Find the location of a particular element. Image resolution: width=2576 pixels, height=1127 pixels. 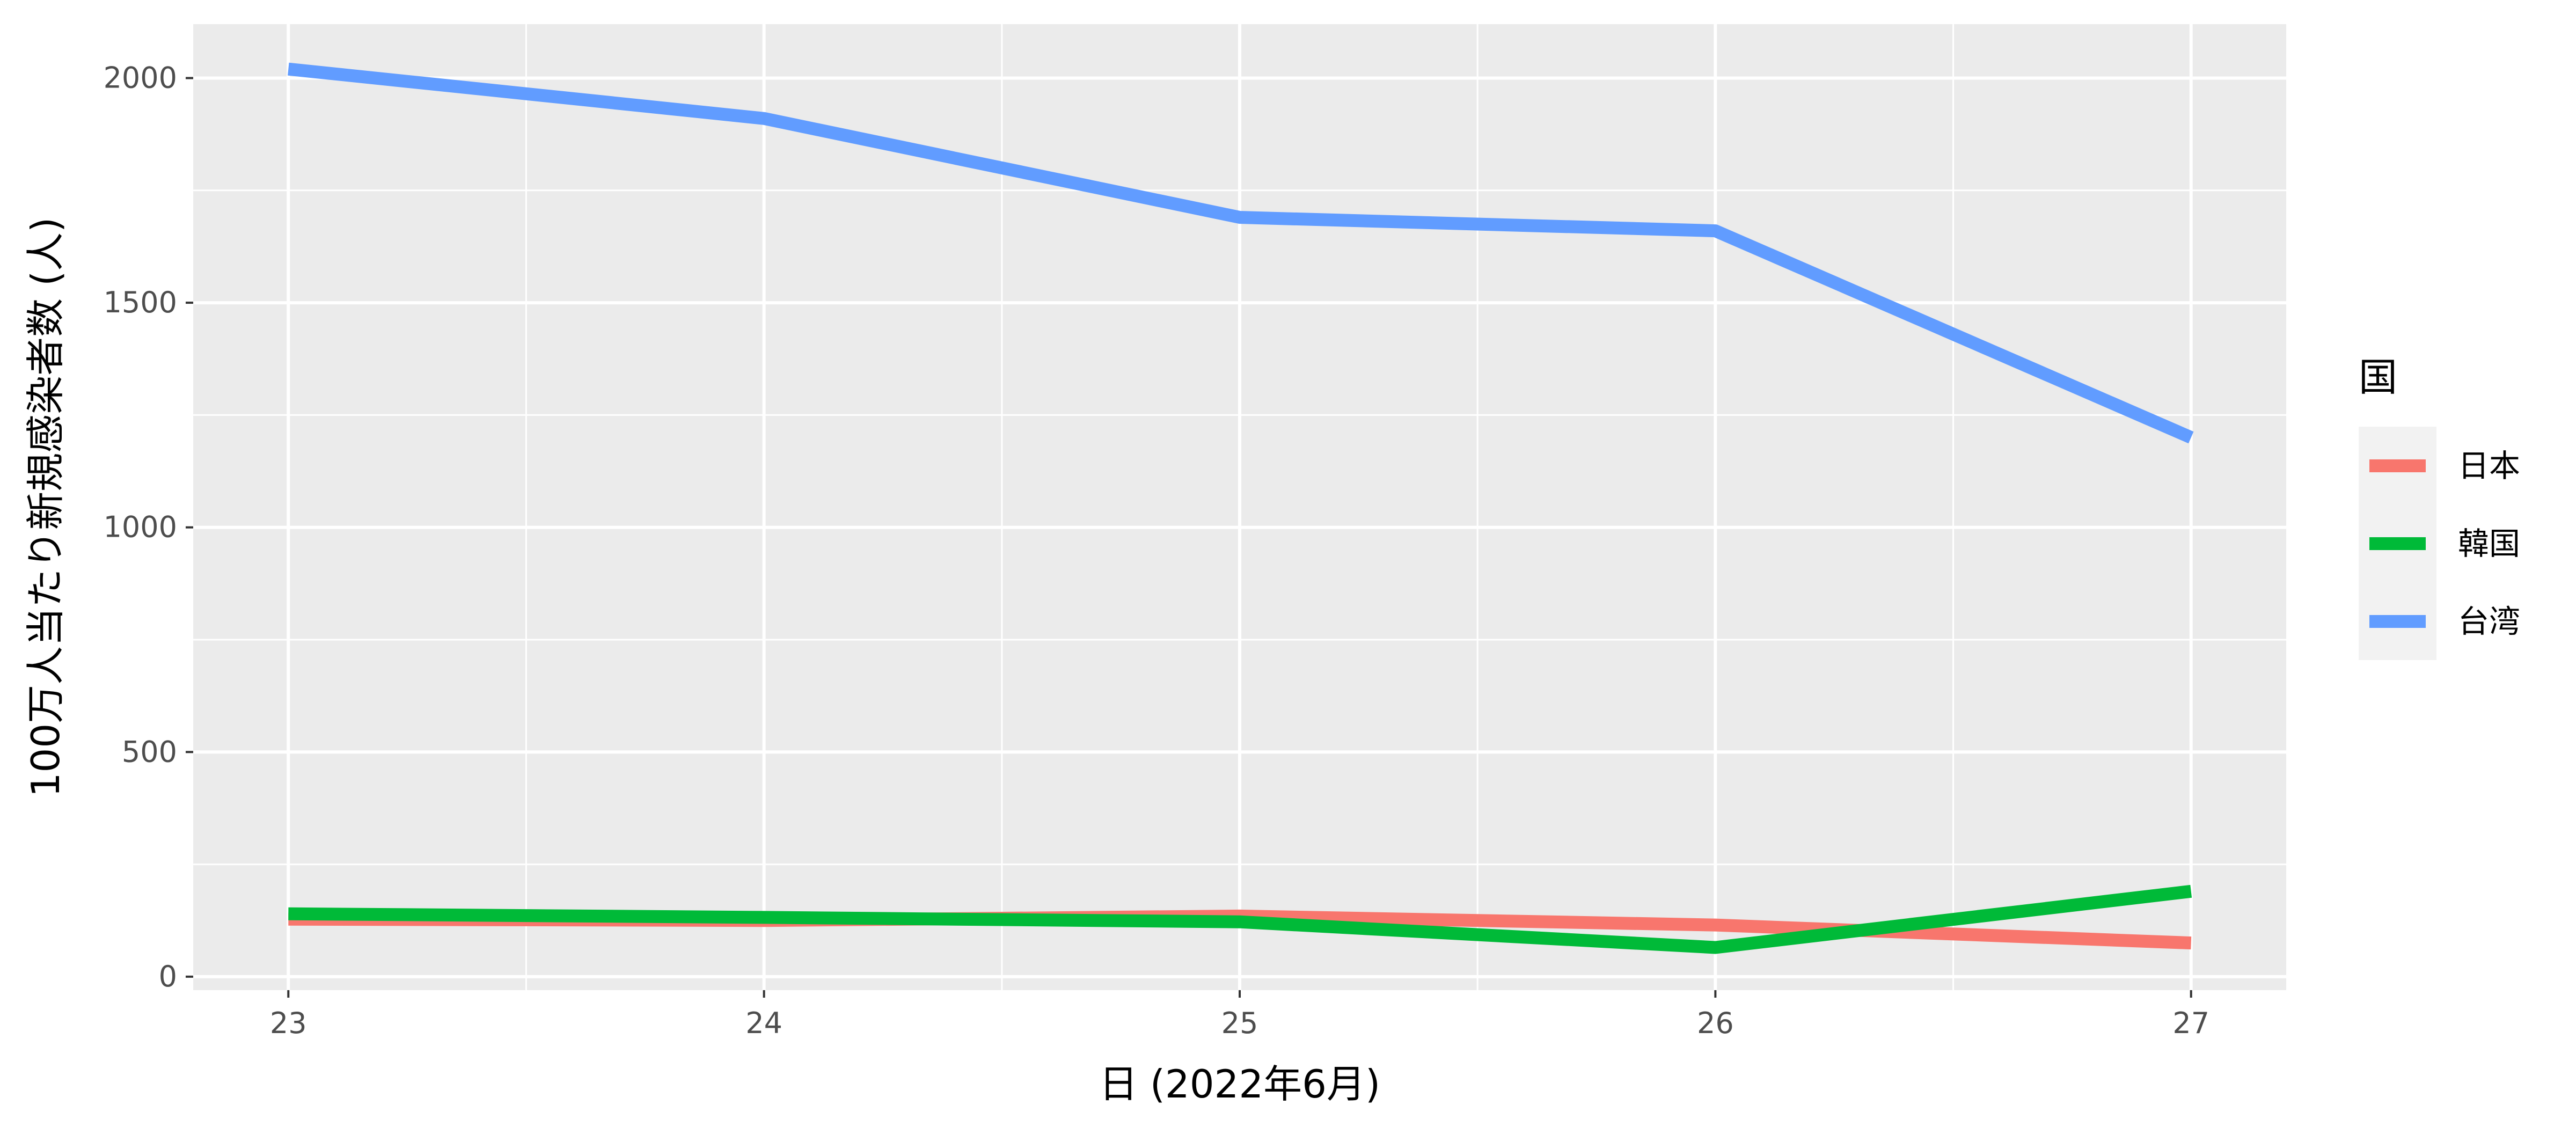

y-tick-label: 1500 is located at coordinates (140, 302).